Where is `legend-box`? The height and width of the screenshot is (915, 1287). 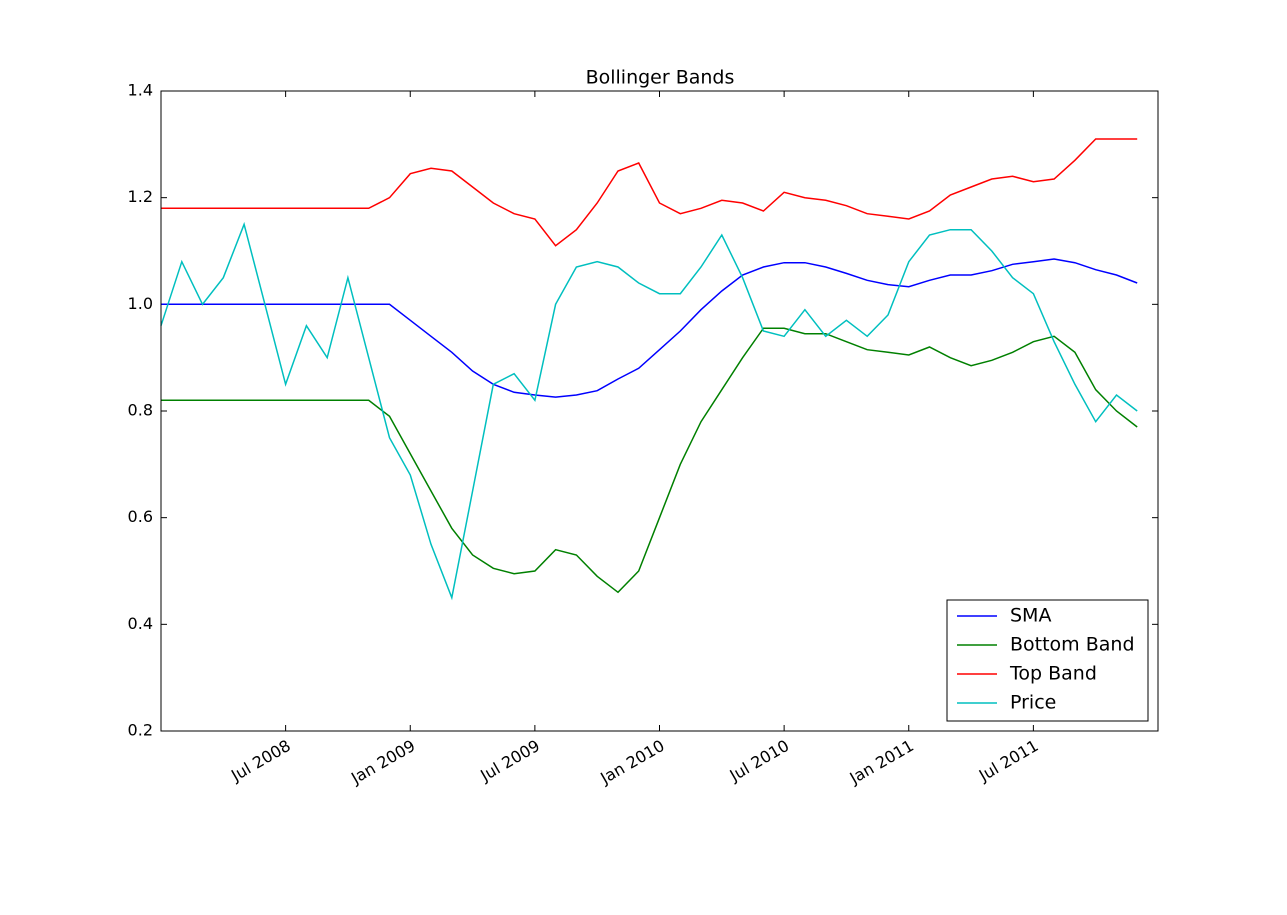
legend-box is located at coordinates (1047, 660).